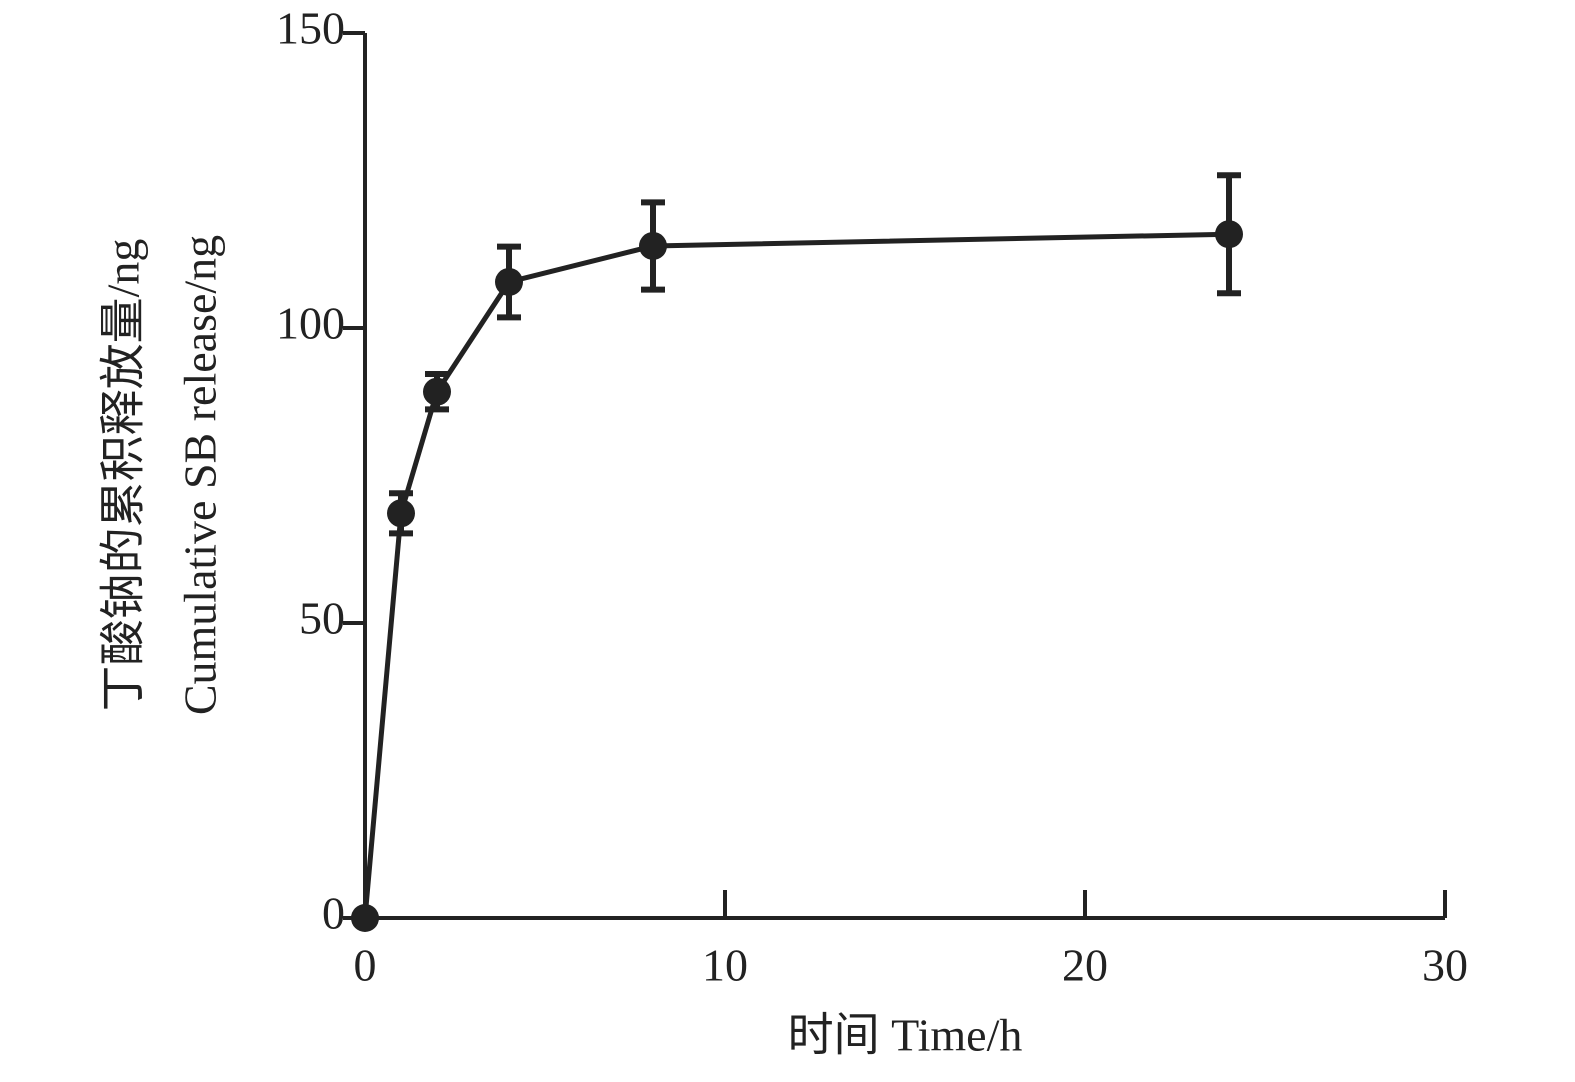  Describe the element at coordinates (725, 965) in the screenshot. I see `x-tick-label: 10` at that location.